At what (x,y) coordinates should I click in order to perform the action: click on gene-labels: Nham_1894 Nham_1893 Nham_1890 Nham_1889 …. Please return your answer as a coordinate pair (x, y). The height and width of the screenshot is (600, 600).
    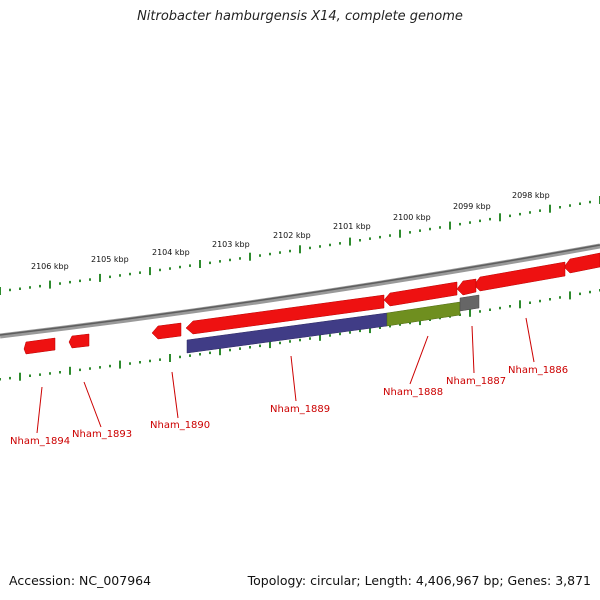
    Looking at the image, I should click on (289, 406).